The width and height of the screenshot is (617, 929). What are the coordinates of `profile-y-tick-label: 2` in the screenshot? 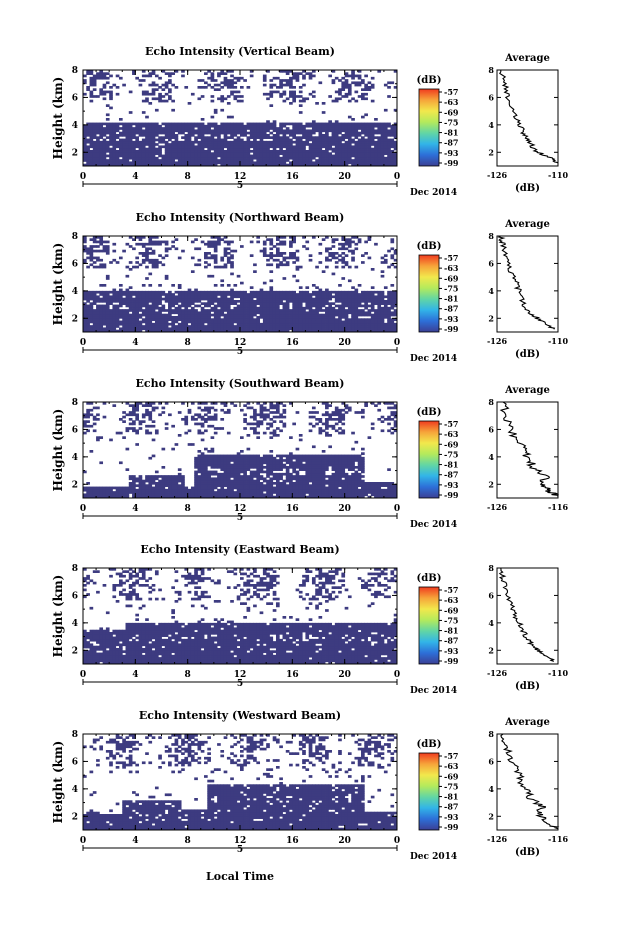 It's located at (491, 152).